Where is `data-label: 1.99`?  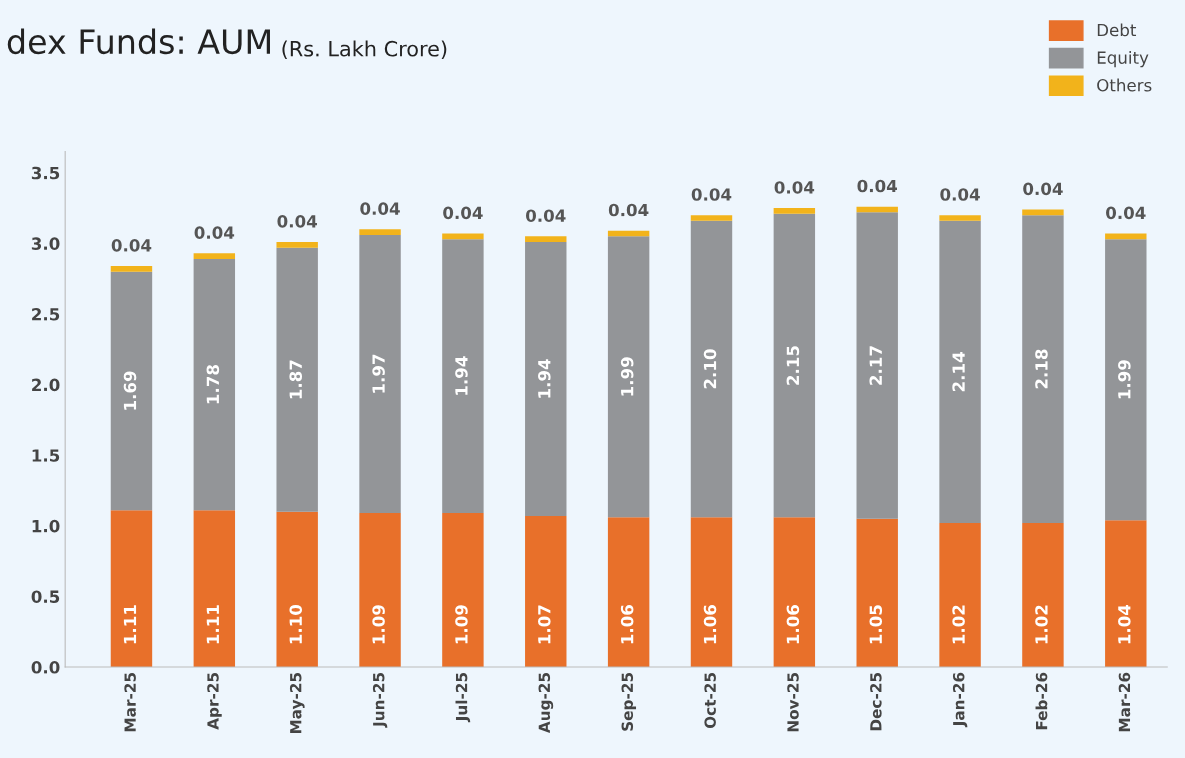
data-label: 1.99 is located at coordinates (1124, 379).